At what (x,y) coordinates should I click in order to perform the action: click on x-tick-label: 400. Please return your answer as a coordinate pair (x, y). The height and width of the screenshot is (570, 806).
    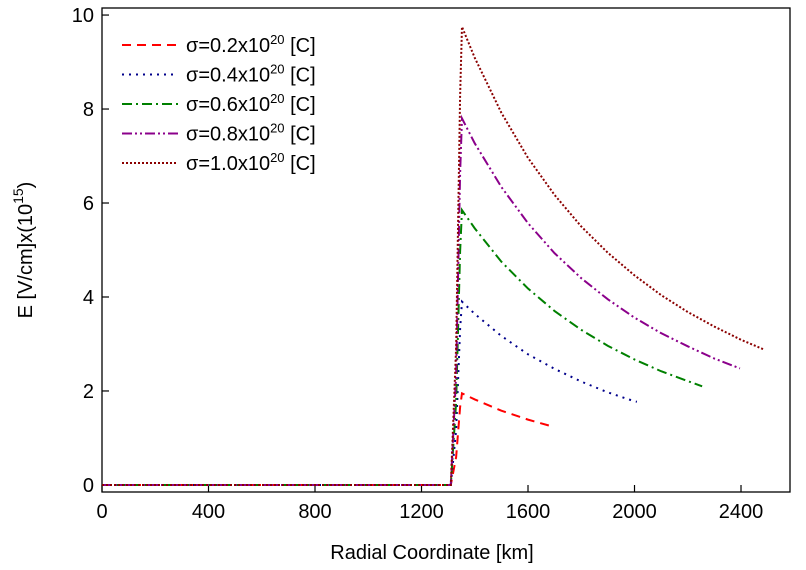
    Looking at the image, I should click on (208, 512).